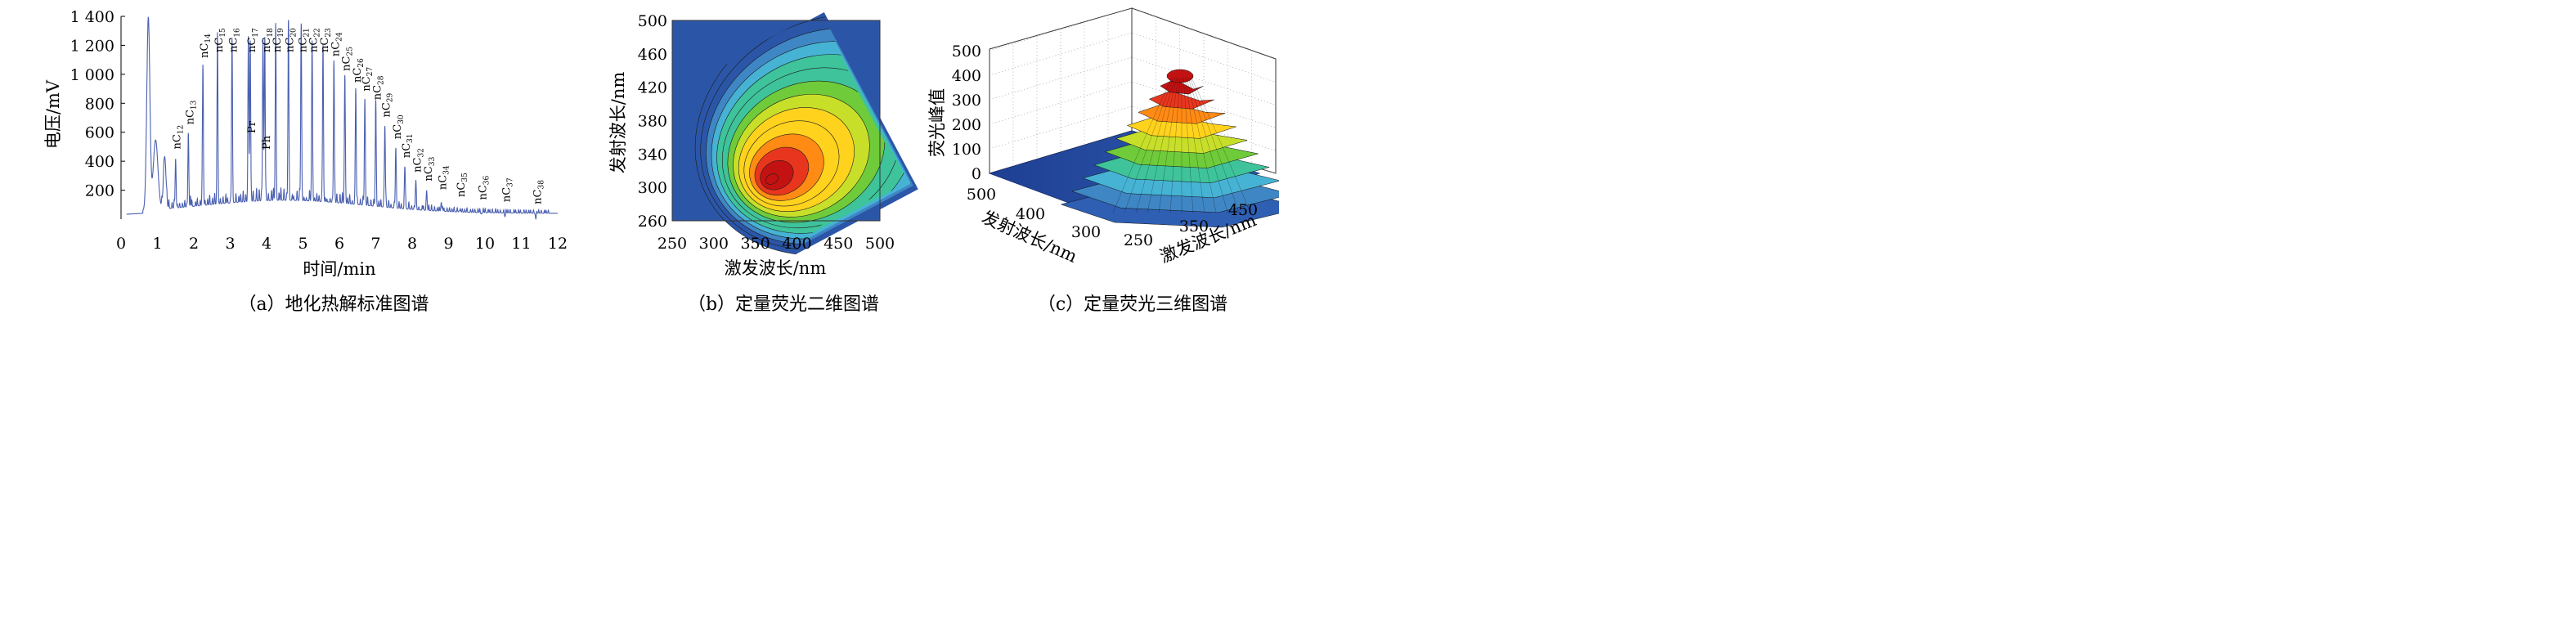  I want to click on panel-a-x-ticks: 0 1 2 3 4 5 6 7 8 9 10 11 12, so click(342, 244).